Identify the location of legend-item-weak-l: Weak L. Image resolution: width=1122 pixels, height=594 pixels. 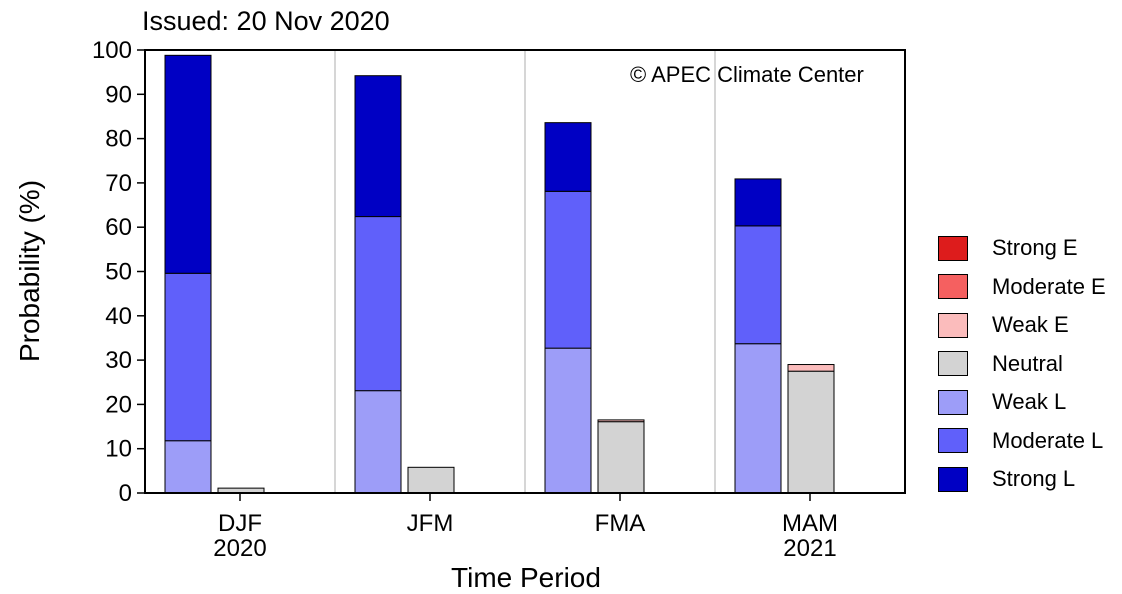
(1022, 402).